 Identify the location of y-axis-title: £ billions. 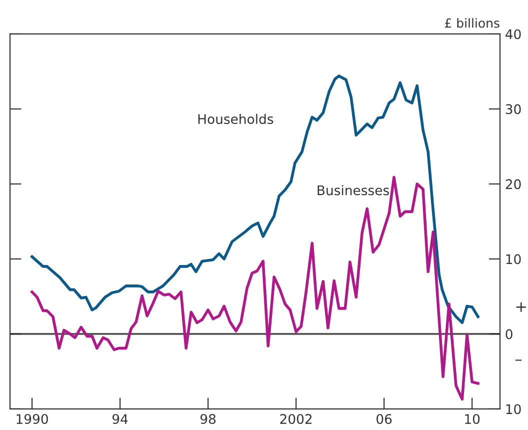
(472, 23).